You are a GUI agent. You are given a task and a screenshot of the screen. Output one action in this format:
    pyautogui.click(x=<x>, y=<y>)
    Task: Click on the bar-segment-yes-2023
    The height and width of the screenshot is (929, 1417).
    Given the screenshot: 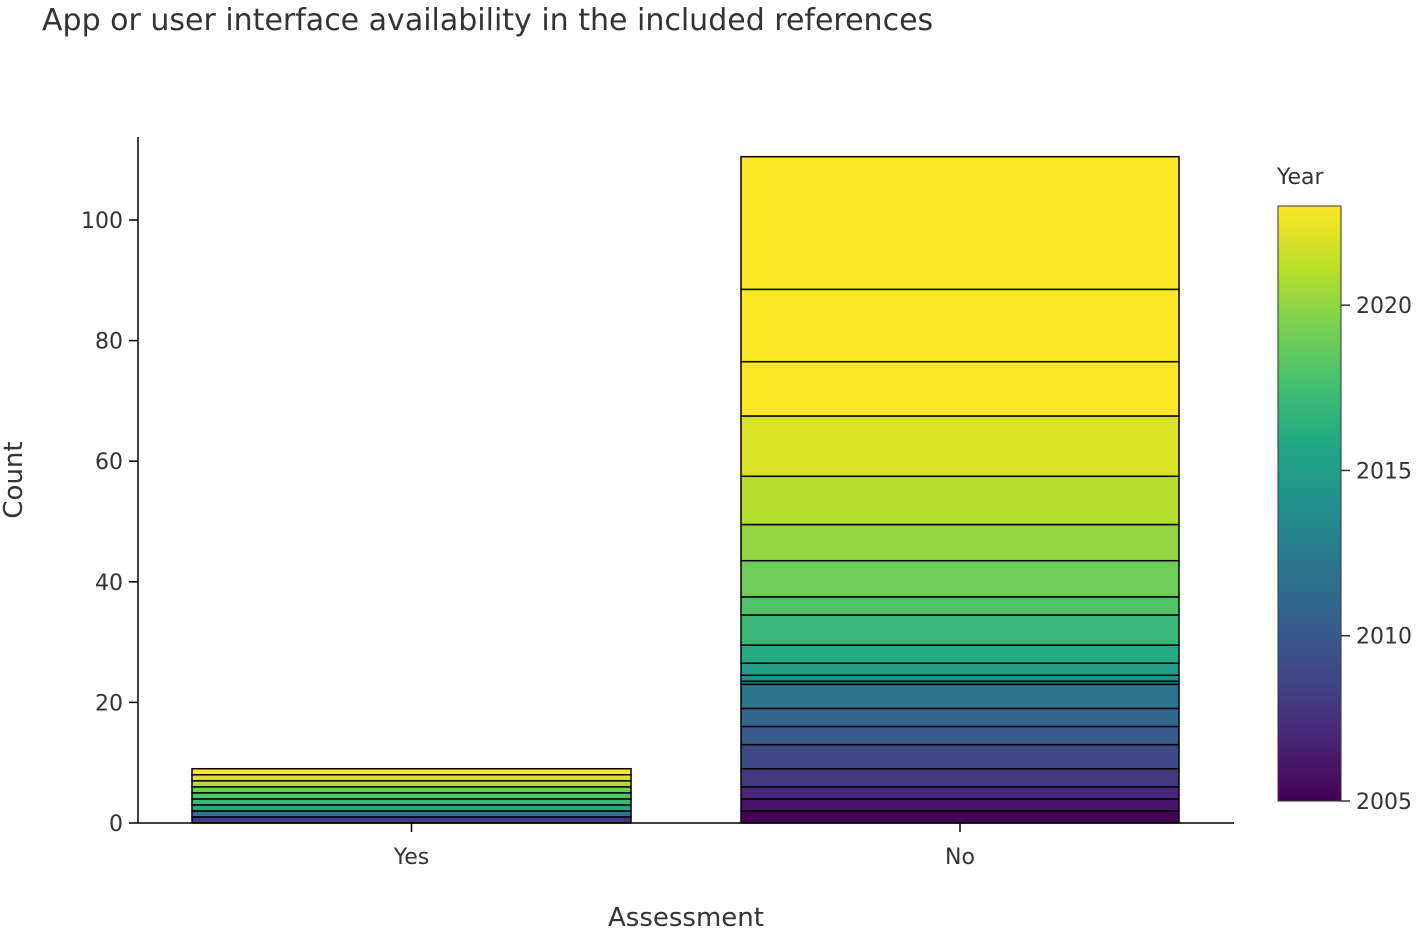 What is the action you would take?
    pyautogui.click(x=411, y=771)
    